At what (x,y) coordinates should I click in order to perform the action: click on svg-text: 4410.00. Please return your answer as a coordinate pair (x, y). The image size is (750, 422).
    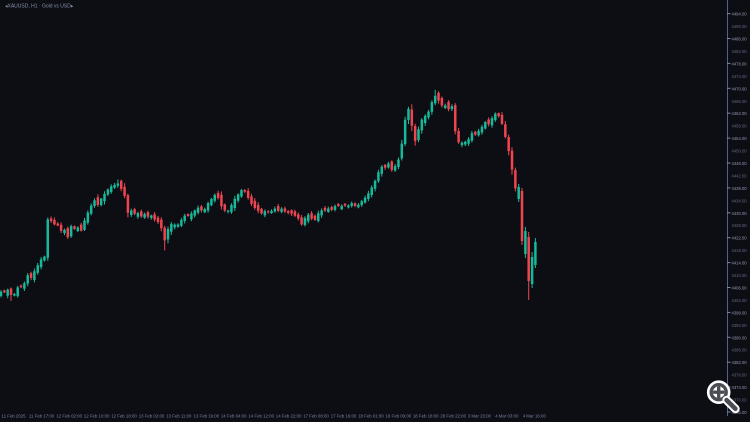
    Looking at the image, I should click on (740, 275).